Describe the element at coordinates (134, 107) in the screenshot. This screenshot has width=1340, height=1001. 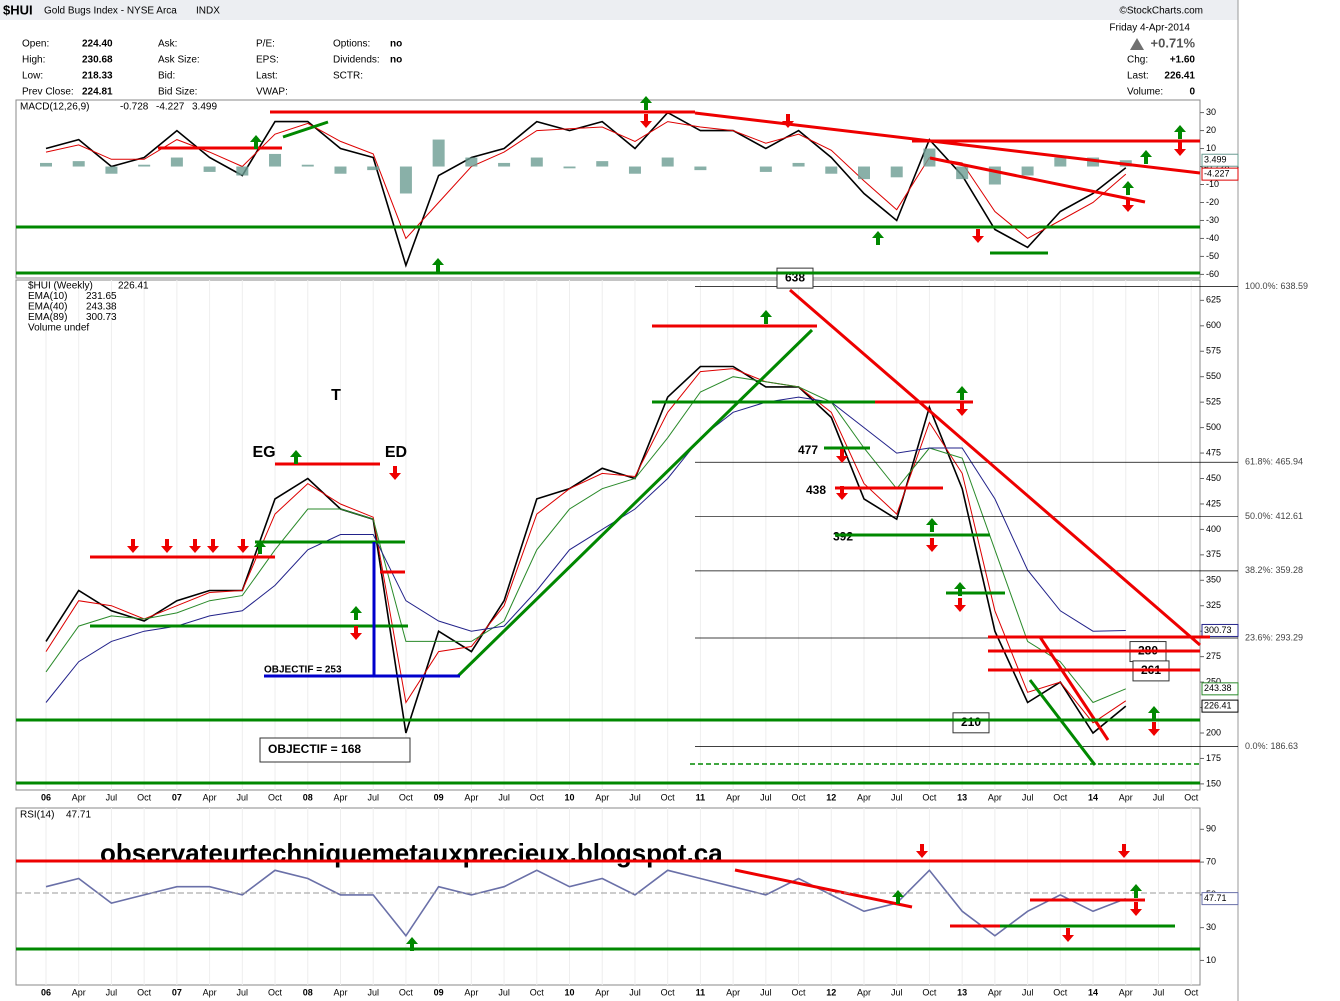
I see `legend-reading: -0.728` at that location.